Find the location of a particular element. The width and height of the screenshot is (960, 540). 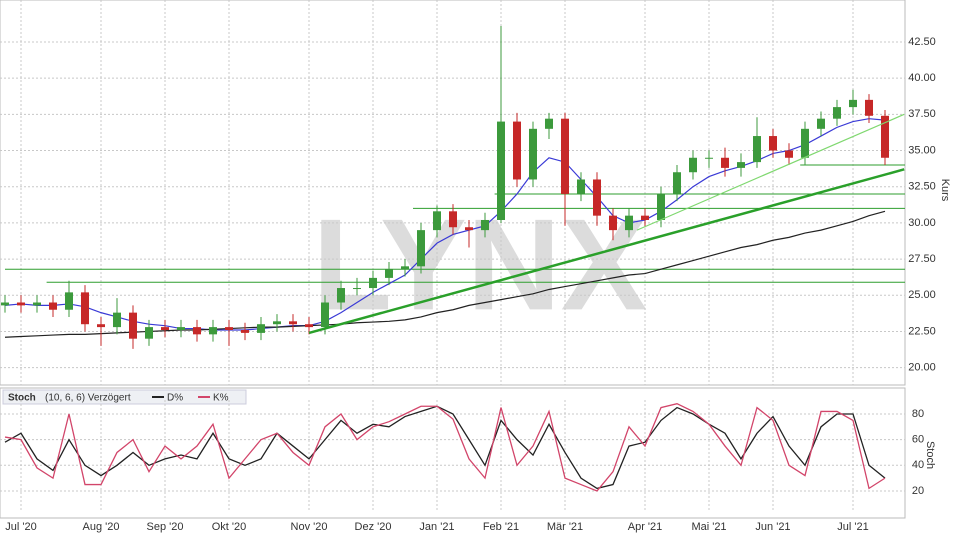

legend-box is located at coordinates (124, 397).